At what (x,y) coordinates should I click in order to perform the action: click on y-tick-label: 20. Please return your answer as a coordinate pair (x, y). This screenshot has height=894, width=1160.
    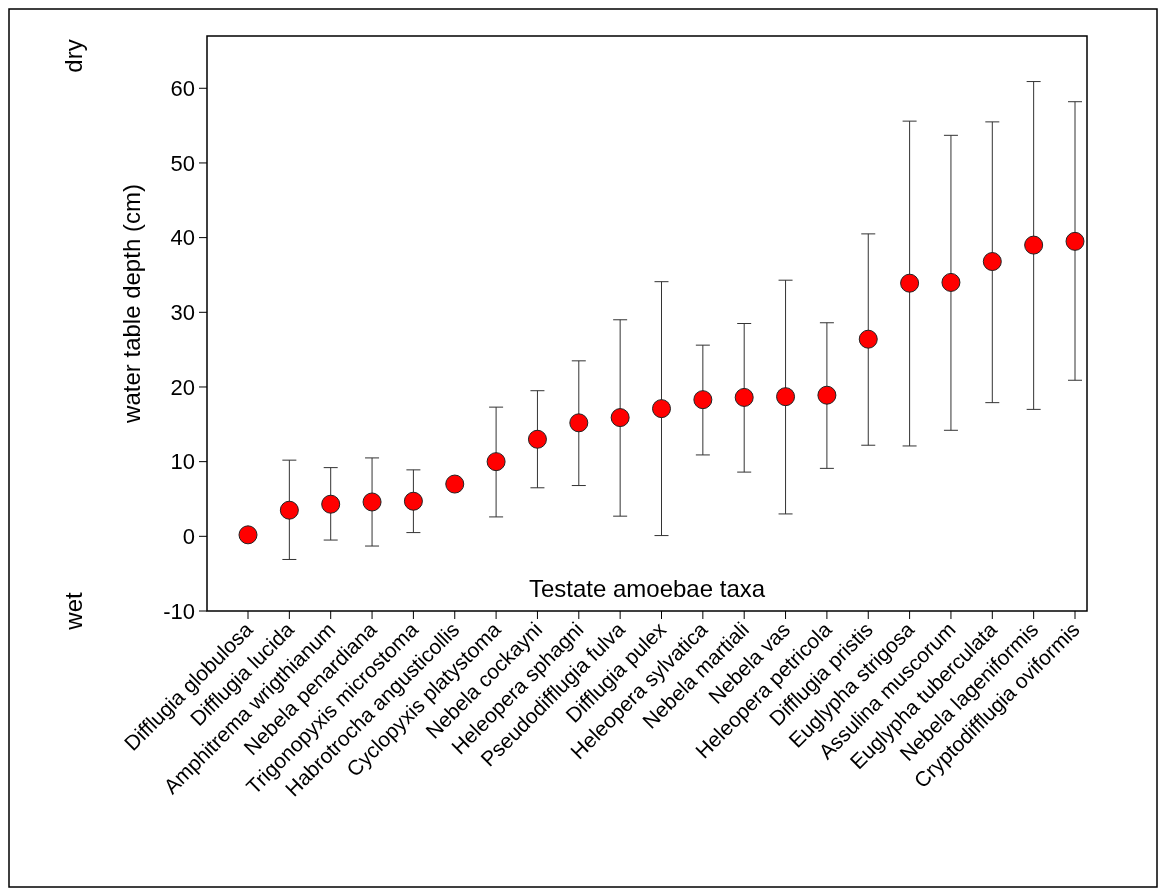
    Looking at the image, I should click on (182, 387).